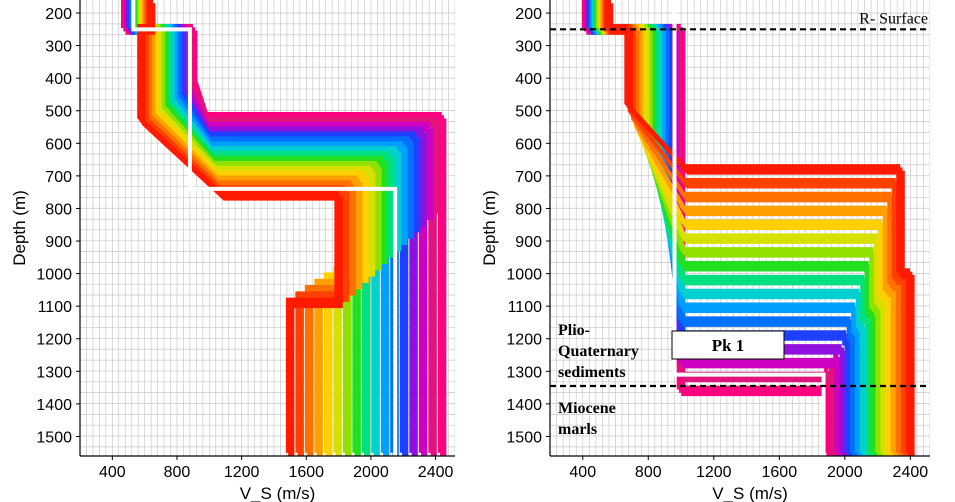 The height and width of the screenshot is (502, 955). Describe the element at coordinates (577, 429) in the screenshot. I see `annotation-lower: marls` at that location.